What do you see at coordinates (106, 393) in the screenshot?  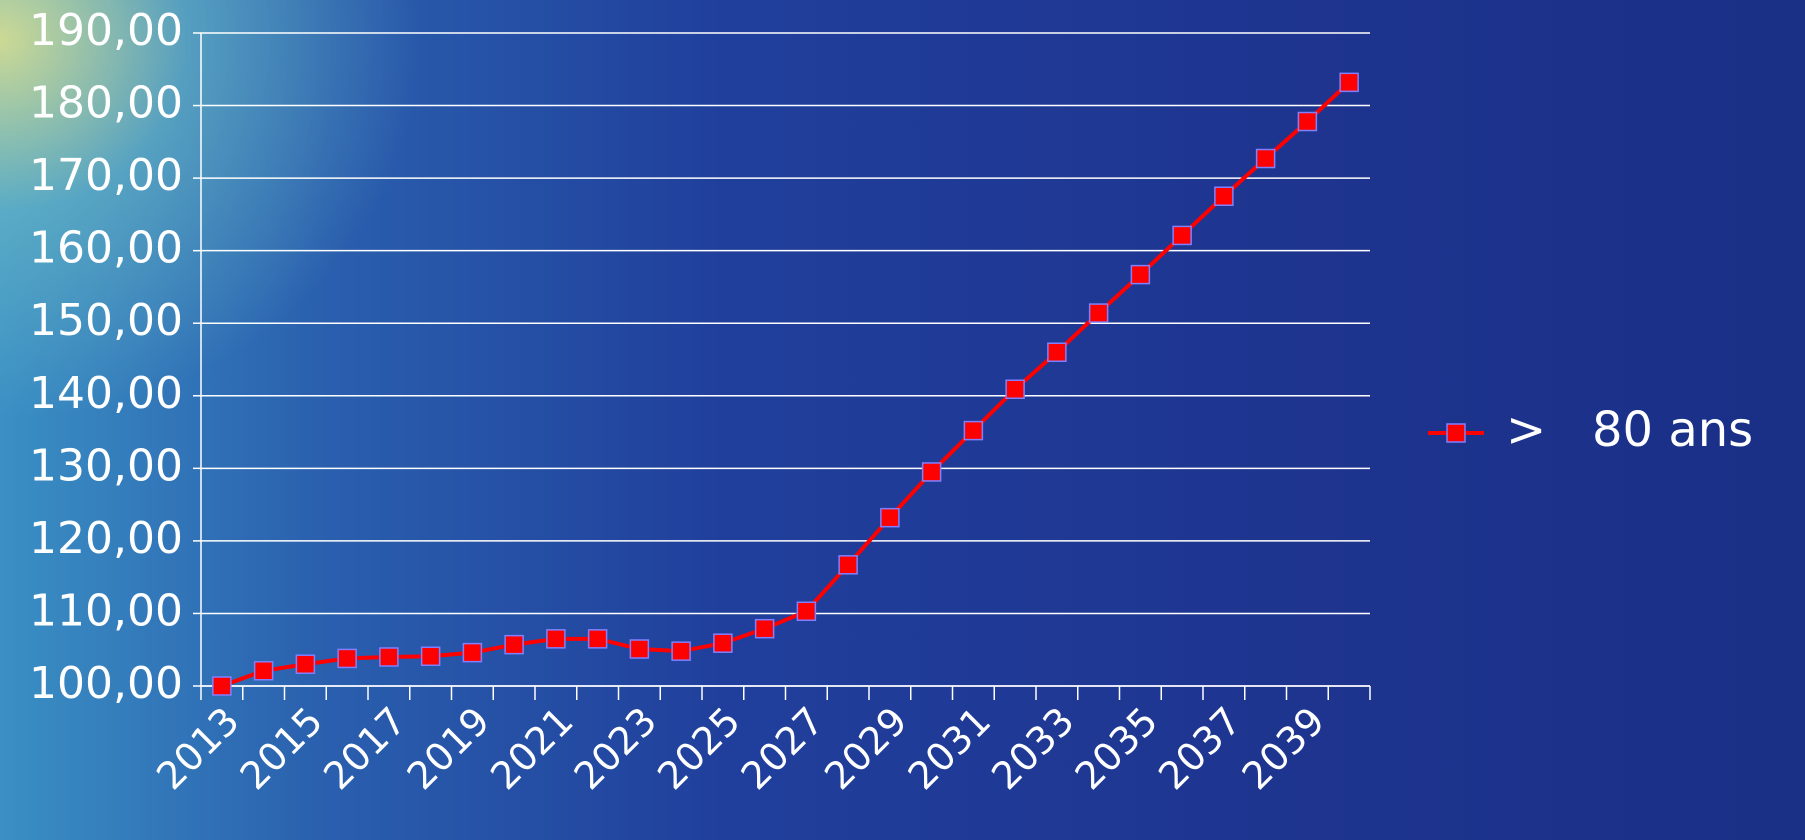 I see `y-tick-label: 140,00` at bounding box center [106, 393].